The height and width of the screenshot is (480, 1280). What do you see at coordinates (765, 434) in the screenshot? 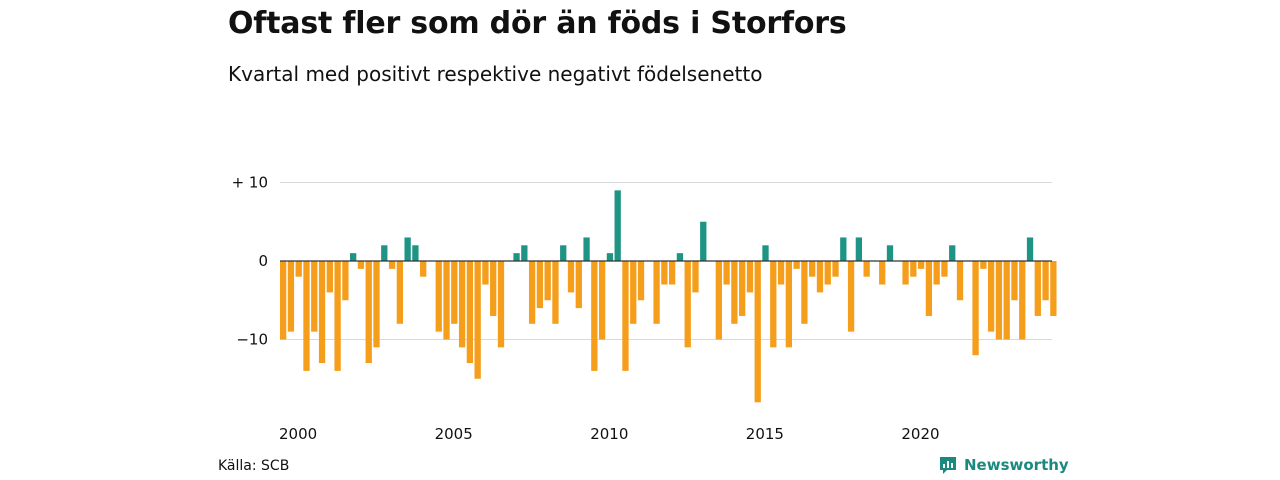
I see `x-tick-label: 2015` at bounding box center [765, 434].